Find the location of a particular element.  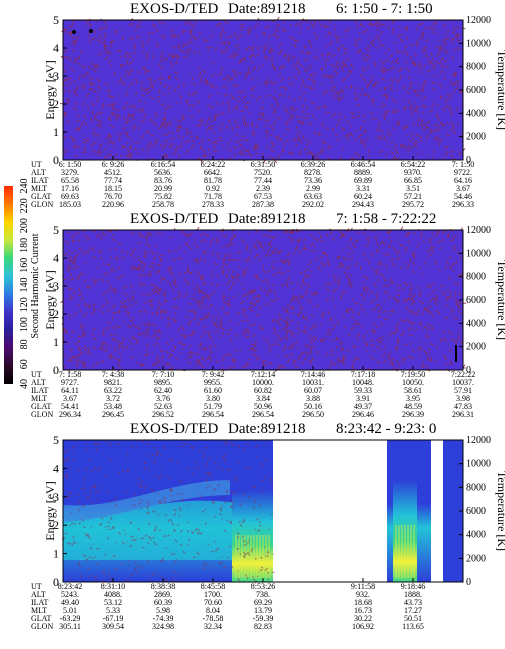

ephemeris-value: 3.76 is located at coordinates (163, 398).